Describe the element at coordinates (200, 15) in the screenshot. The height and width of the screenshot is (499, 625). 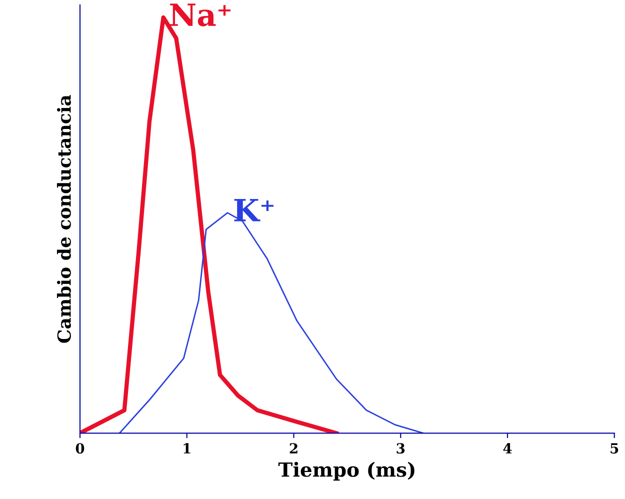
I see `series-label: Na⁺` at that location.